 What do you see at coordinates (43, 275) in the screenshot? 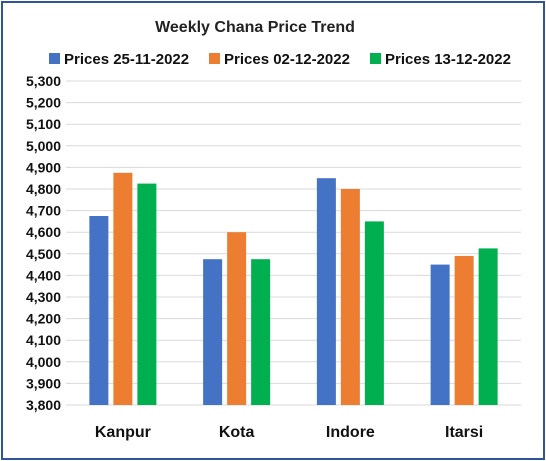
I see `y-tick-label: 4,400` at bounding box center [43, 275].